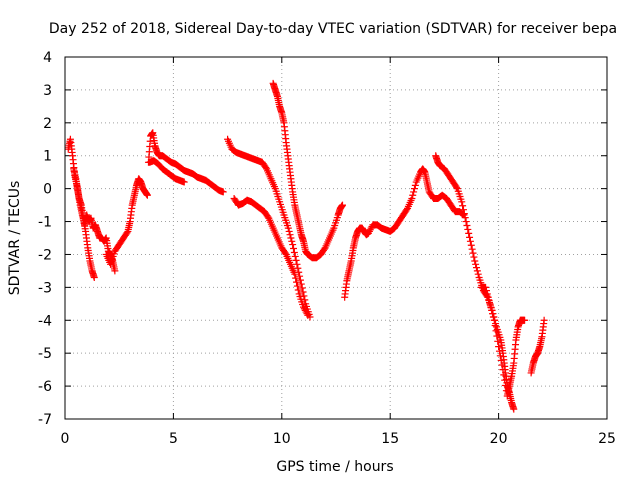 The width and height of the screenshot is (640, 480). I want to click on x-tick-label: 20, so click(499, 439).